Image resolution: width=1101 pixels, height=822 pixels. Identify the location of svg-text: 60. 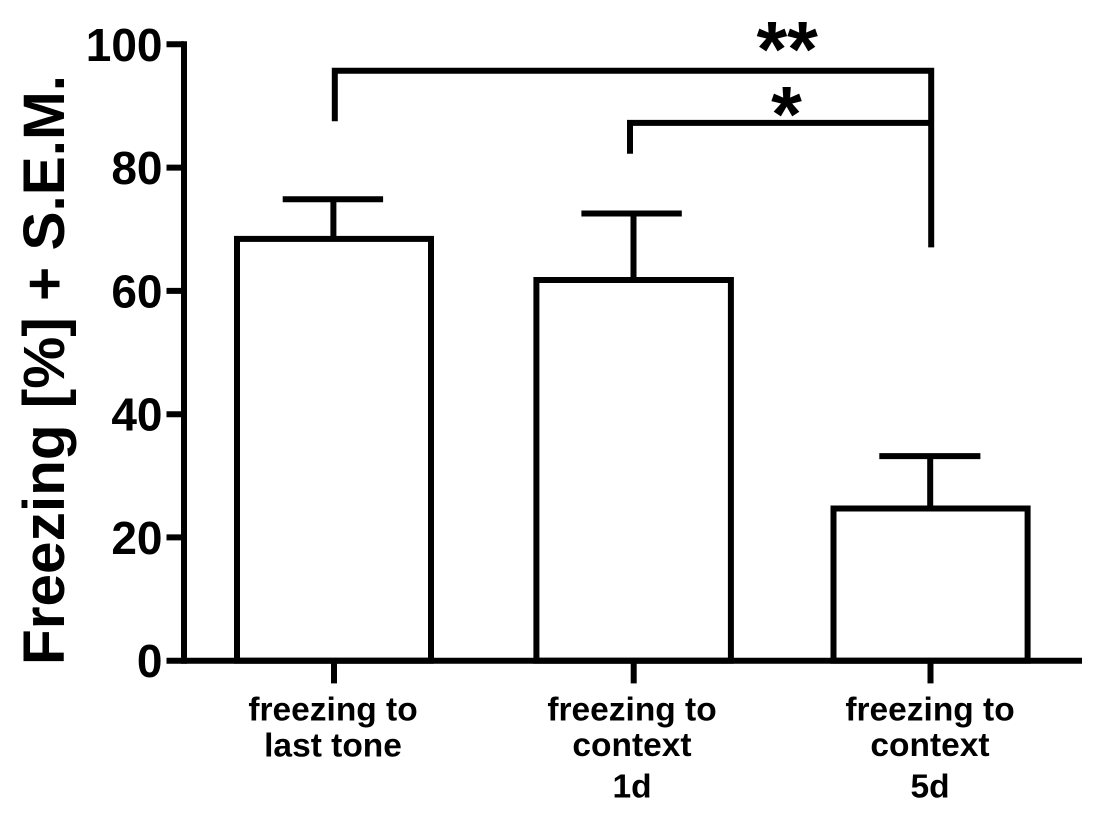
(136, 291).